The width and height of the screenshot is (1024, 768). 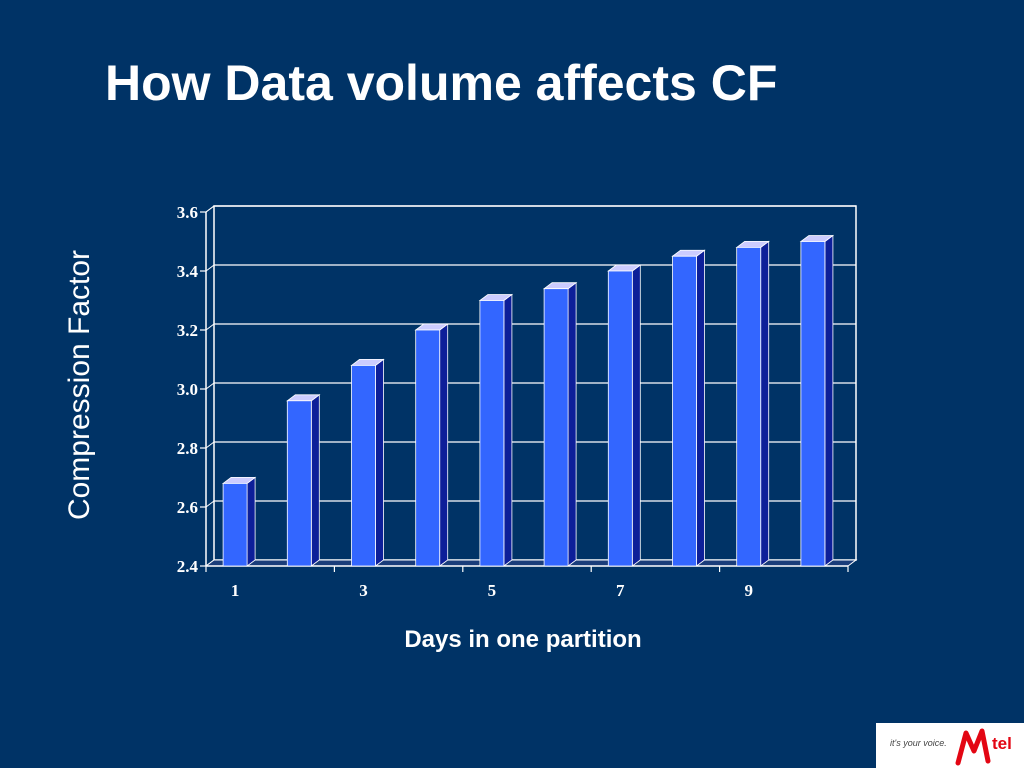 I want to click on y-tick-label: 2.4, so click(x=188, y=566).